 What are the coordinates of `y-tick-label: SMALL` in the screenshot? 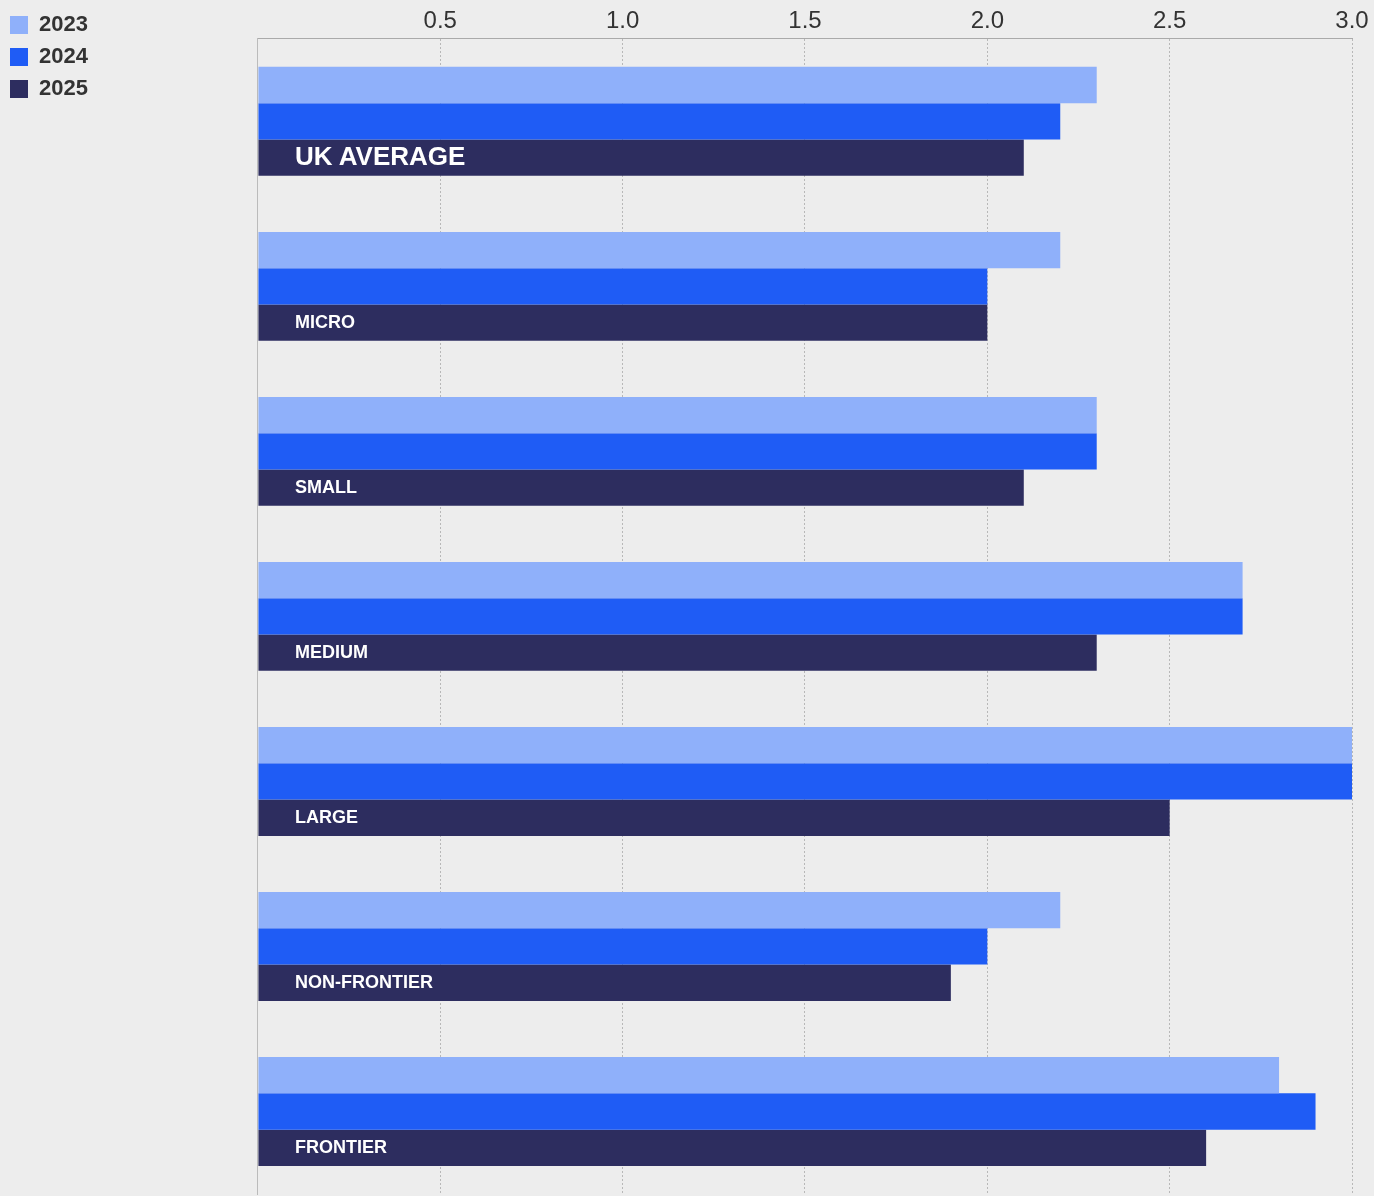 It's located at (325, 486).